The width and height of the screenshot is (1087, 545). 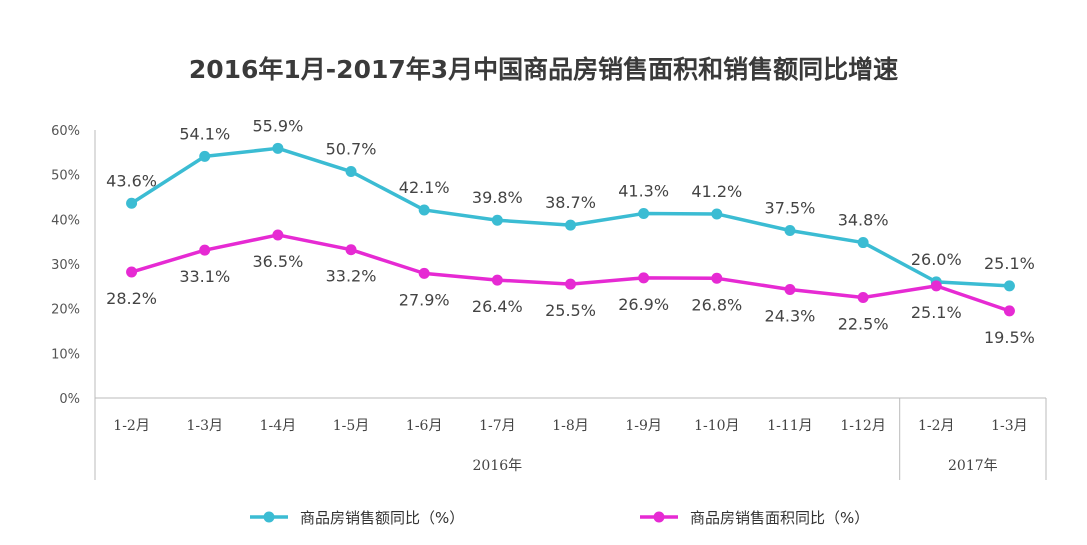 What do you see at coordinates (863, 220) in the screenshot?
I see `data-label: 34.8%` at bounding box center [863, 220].